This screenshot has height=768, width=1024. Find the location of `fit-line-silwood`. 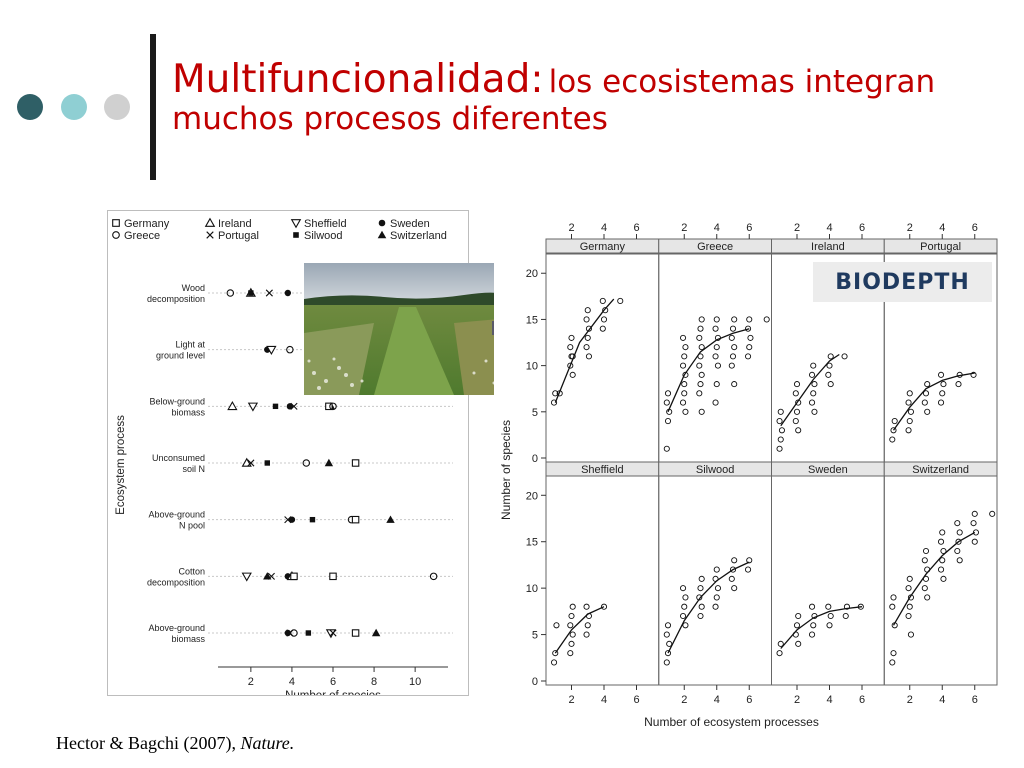

fit-line-silwood is located at coordinates (708, 607).